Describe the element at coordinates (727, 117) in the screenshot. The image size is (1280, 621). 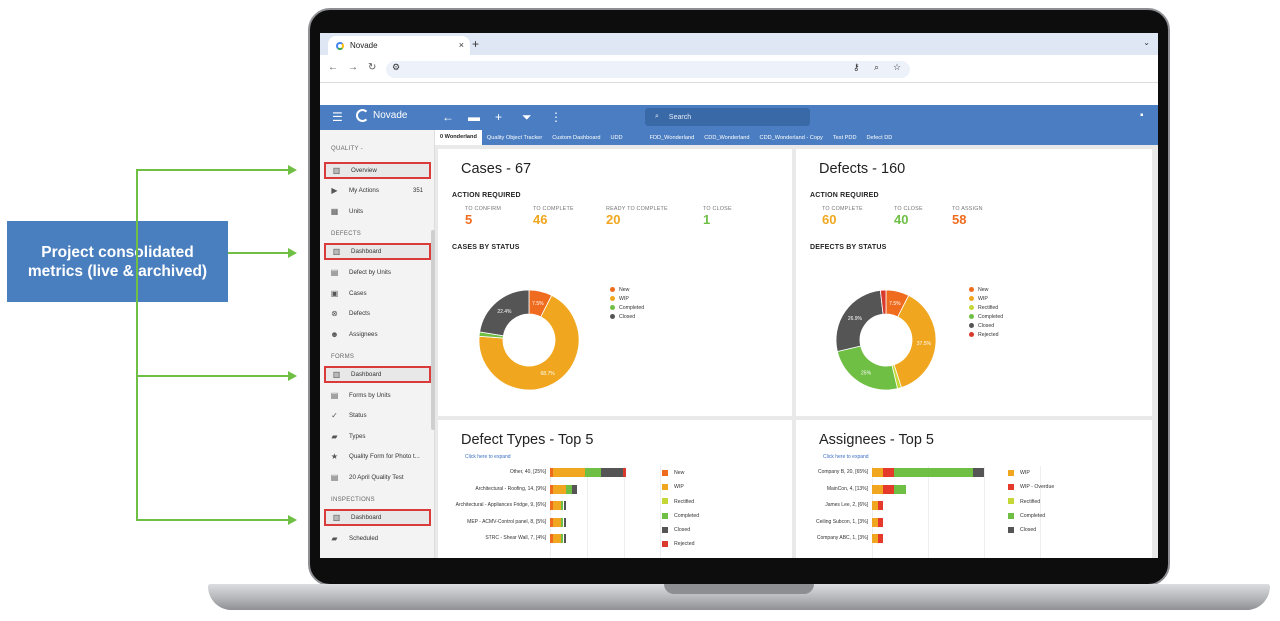
I see `search-input: ⌕ Search` at that location.